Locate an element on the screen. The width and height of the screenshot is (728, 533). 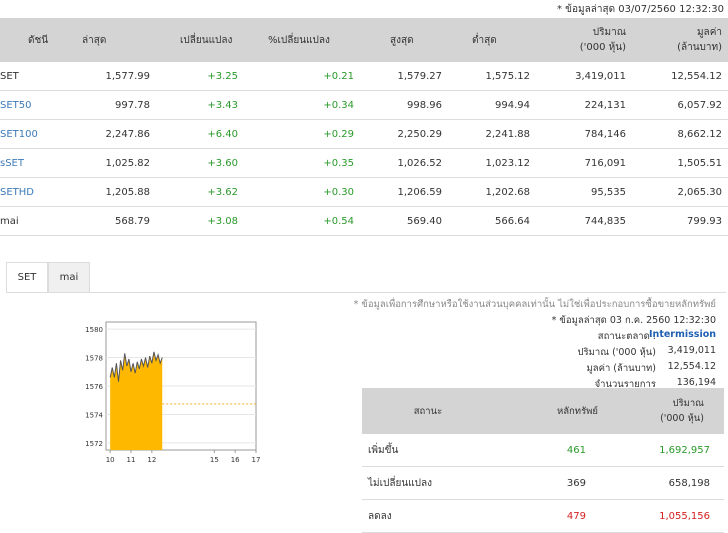
tab-mai: mai is located at coordinates (69, 277).